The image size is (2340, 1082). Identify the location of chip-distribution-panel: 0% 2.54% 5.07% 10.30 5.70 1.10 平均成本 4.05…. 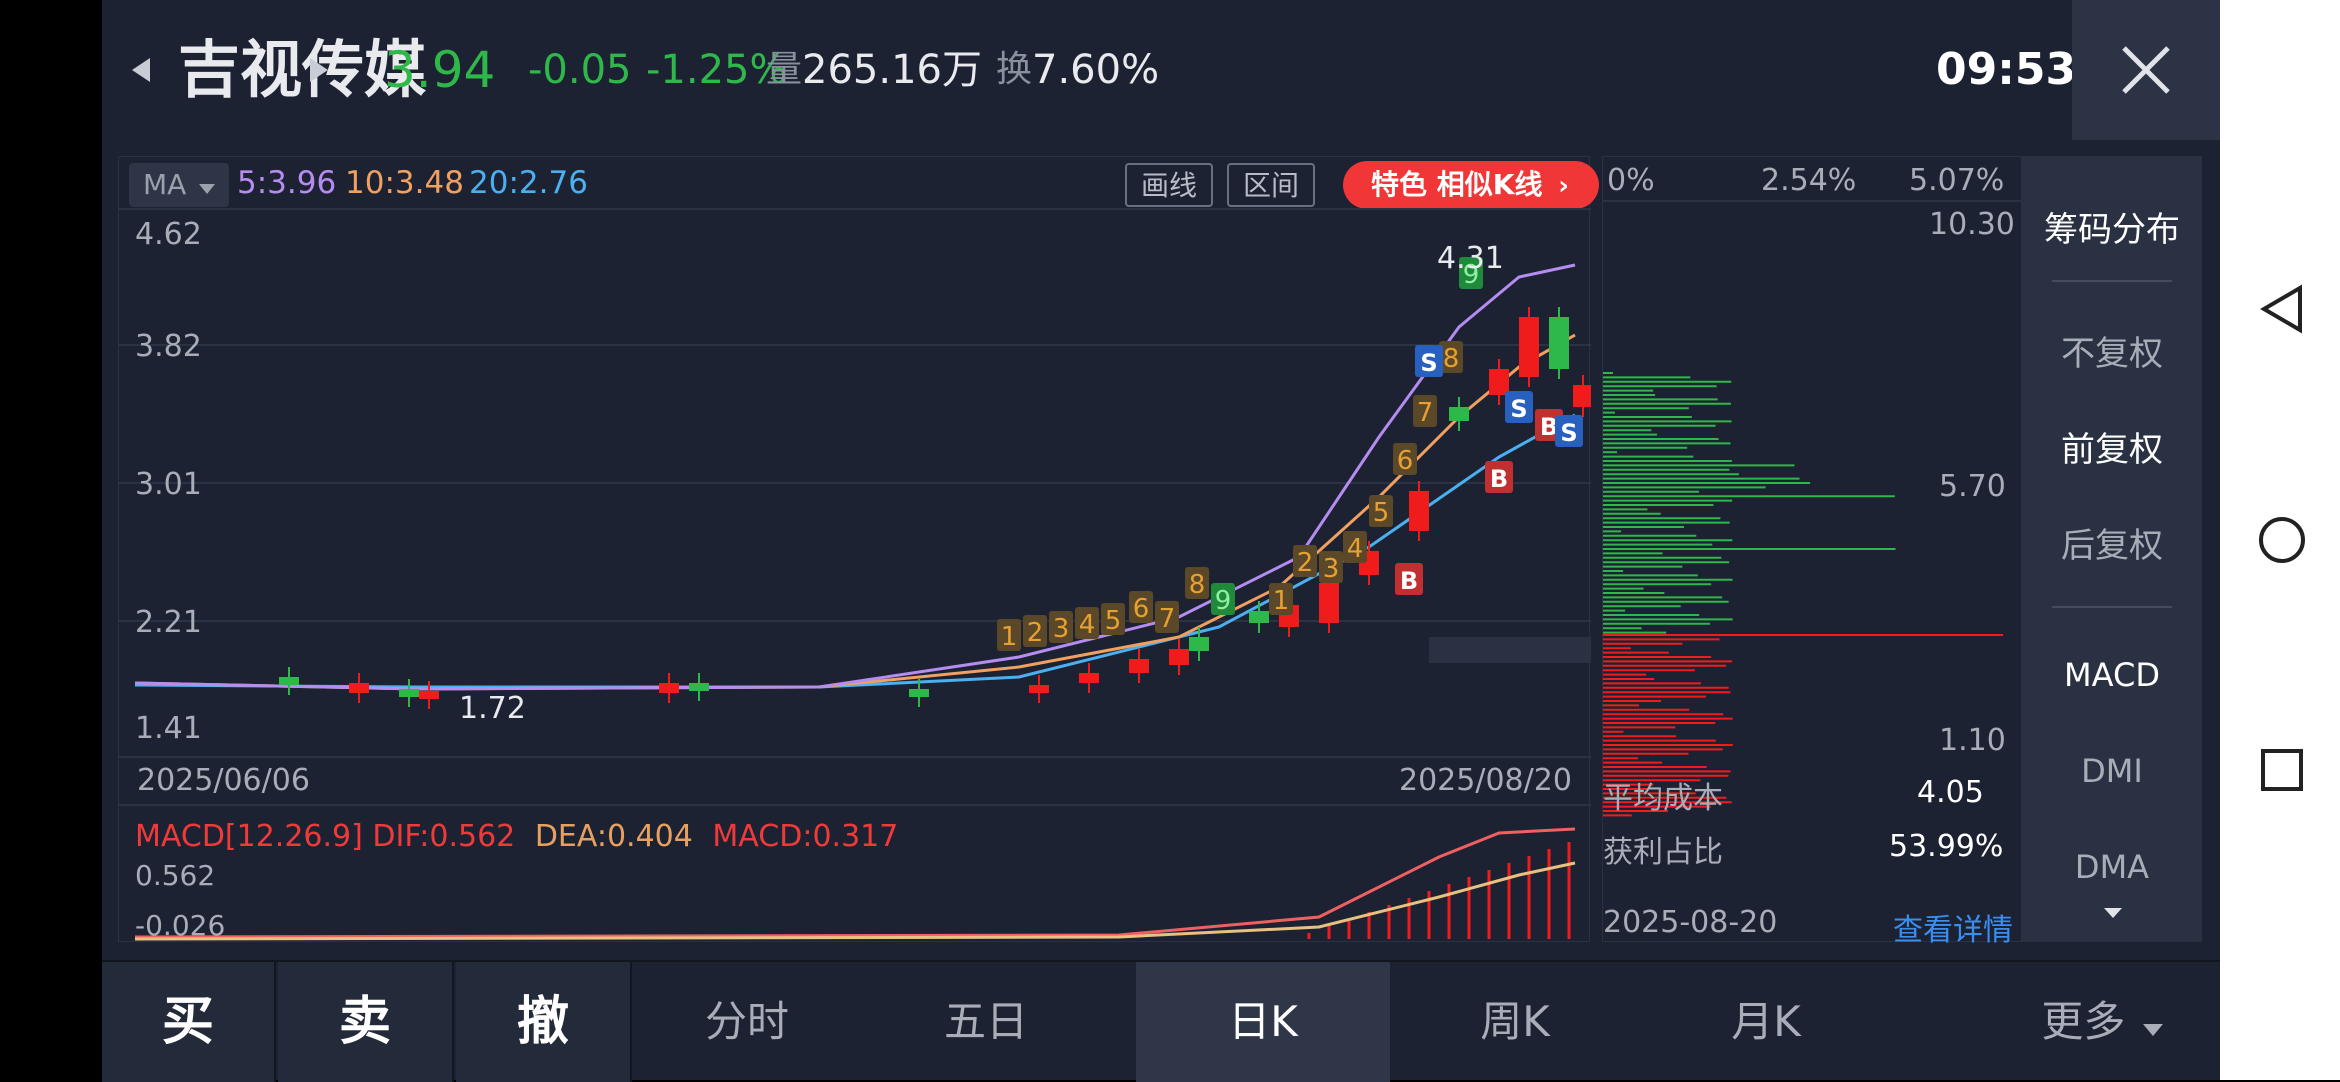
(1812, 552).